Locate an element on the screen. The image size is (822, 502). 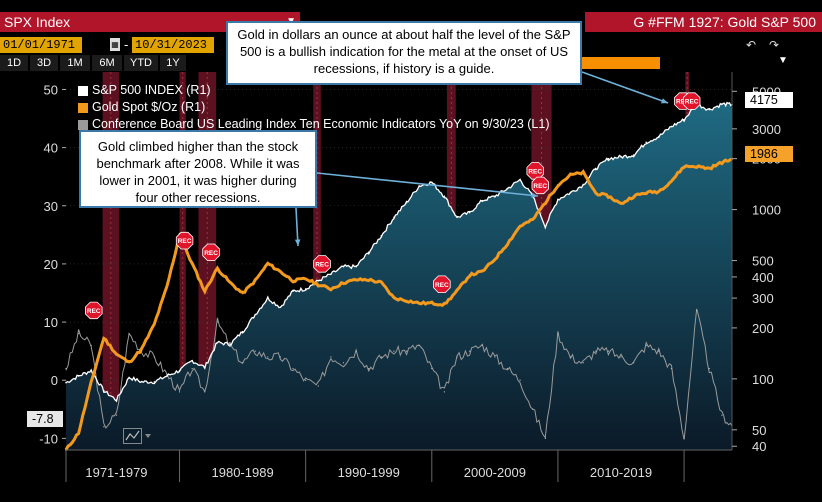
ticker-label: SPX Index is located at coordinates (37, 22).